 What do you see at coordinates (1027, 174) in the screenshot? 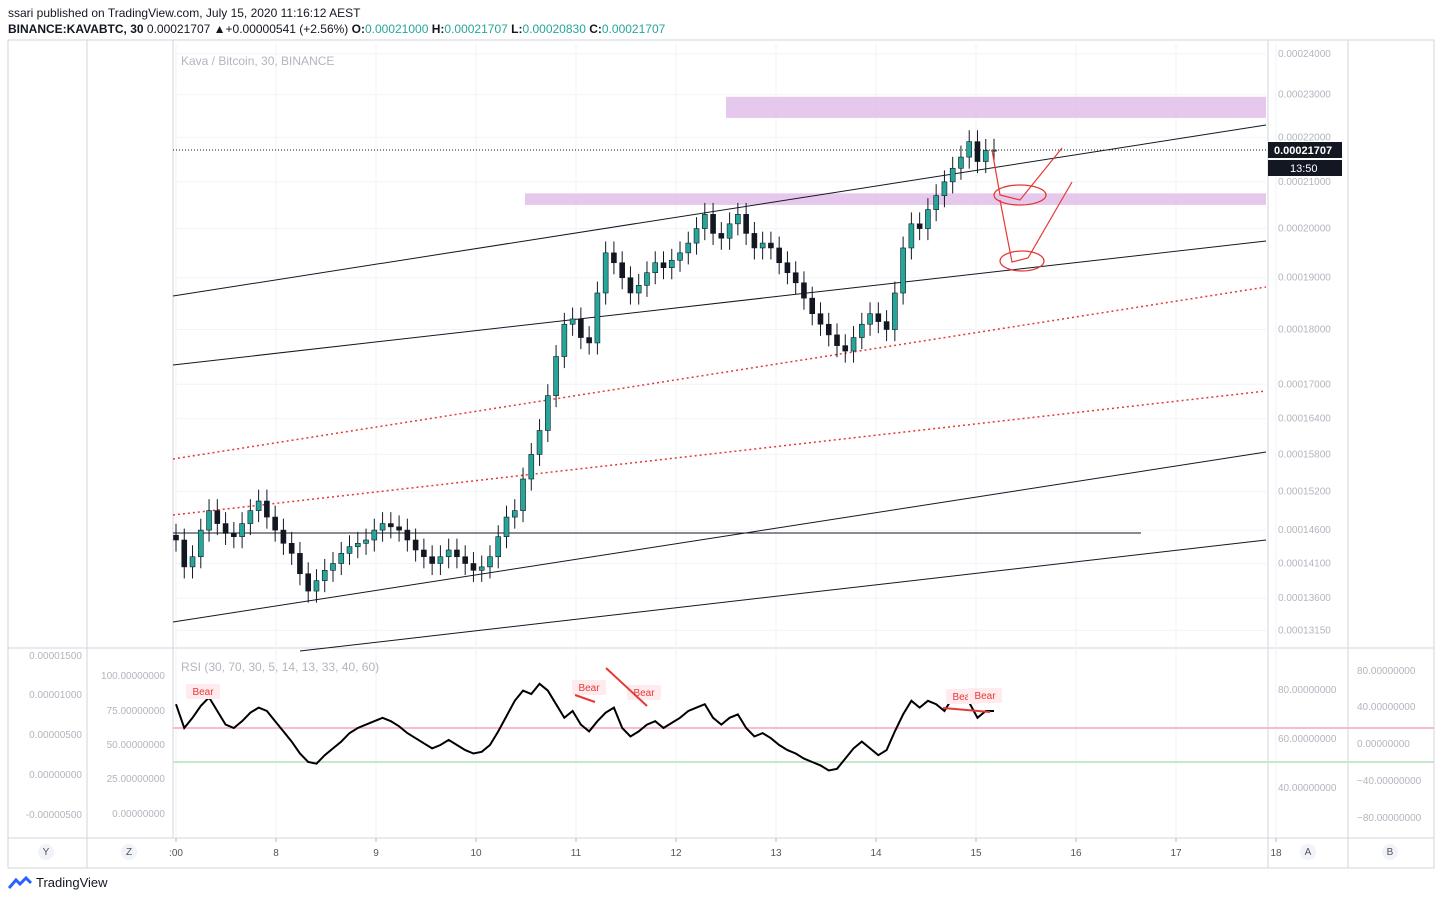
I see `red-path-upper` at bounding box center [1027, 174].